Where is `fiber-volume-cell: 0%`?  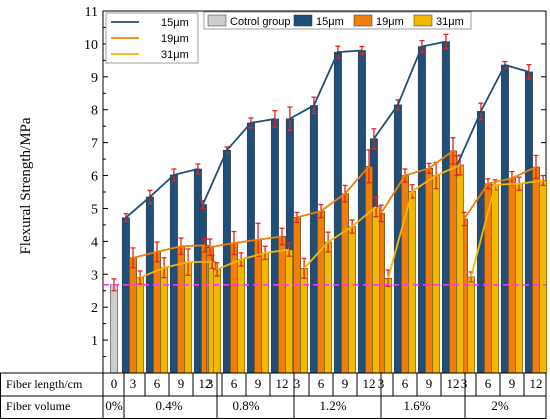 fiber-volume-cell: 0% is located at coordinates (114, 405).